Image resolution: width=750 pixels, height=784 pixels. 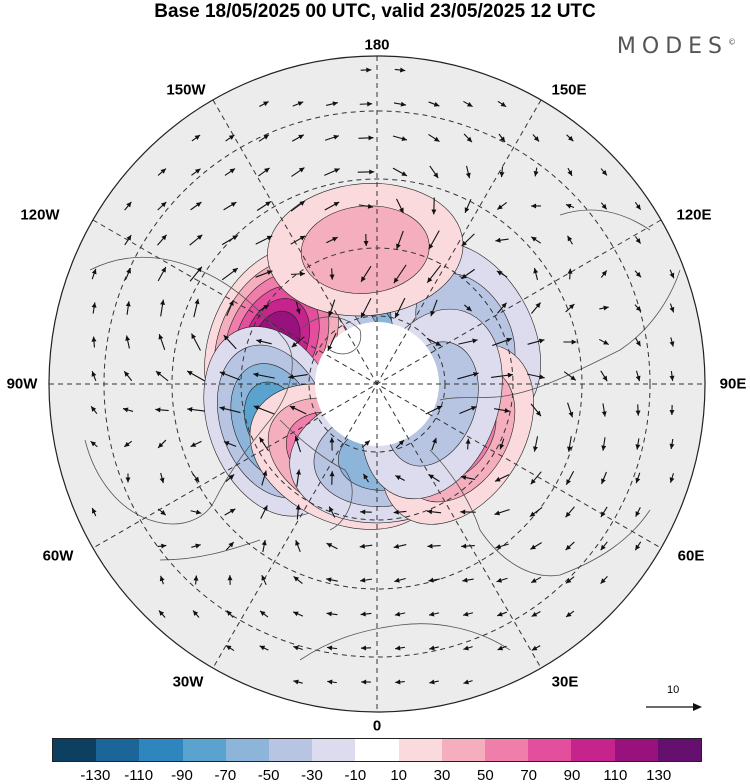 What do you see at coordinates (376, 45) in the screenshot?
I see `lon-label-180: 180` at bounding box center [376, 45].